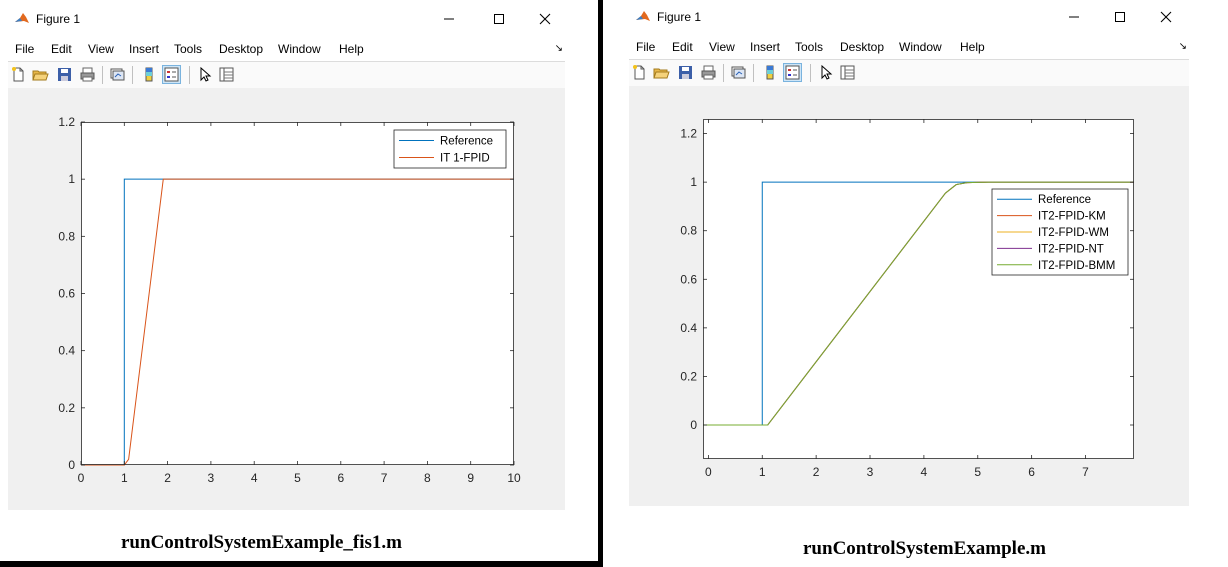  I want to click on x-tick-label: 5, so click(977, 472).